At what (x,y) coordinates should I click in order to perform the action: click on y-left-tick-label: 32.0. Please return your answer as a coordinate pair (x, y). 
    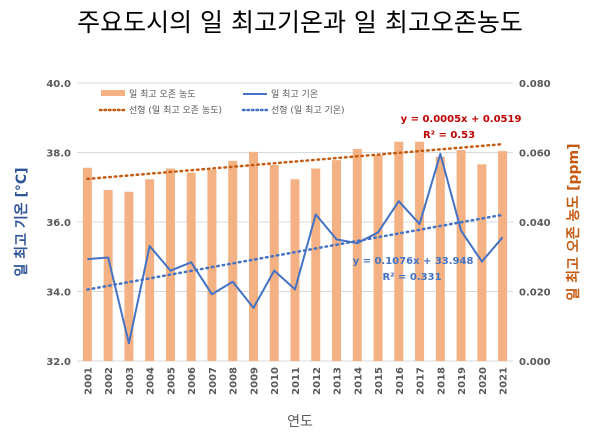
    Looking at the image, I should click on (58, 362).